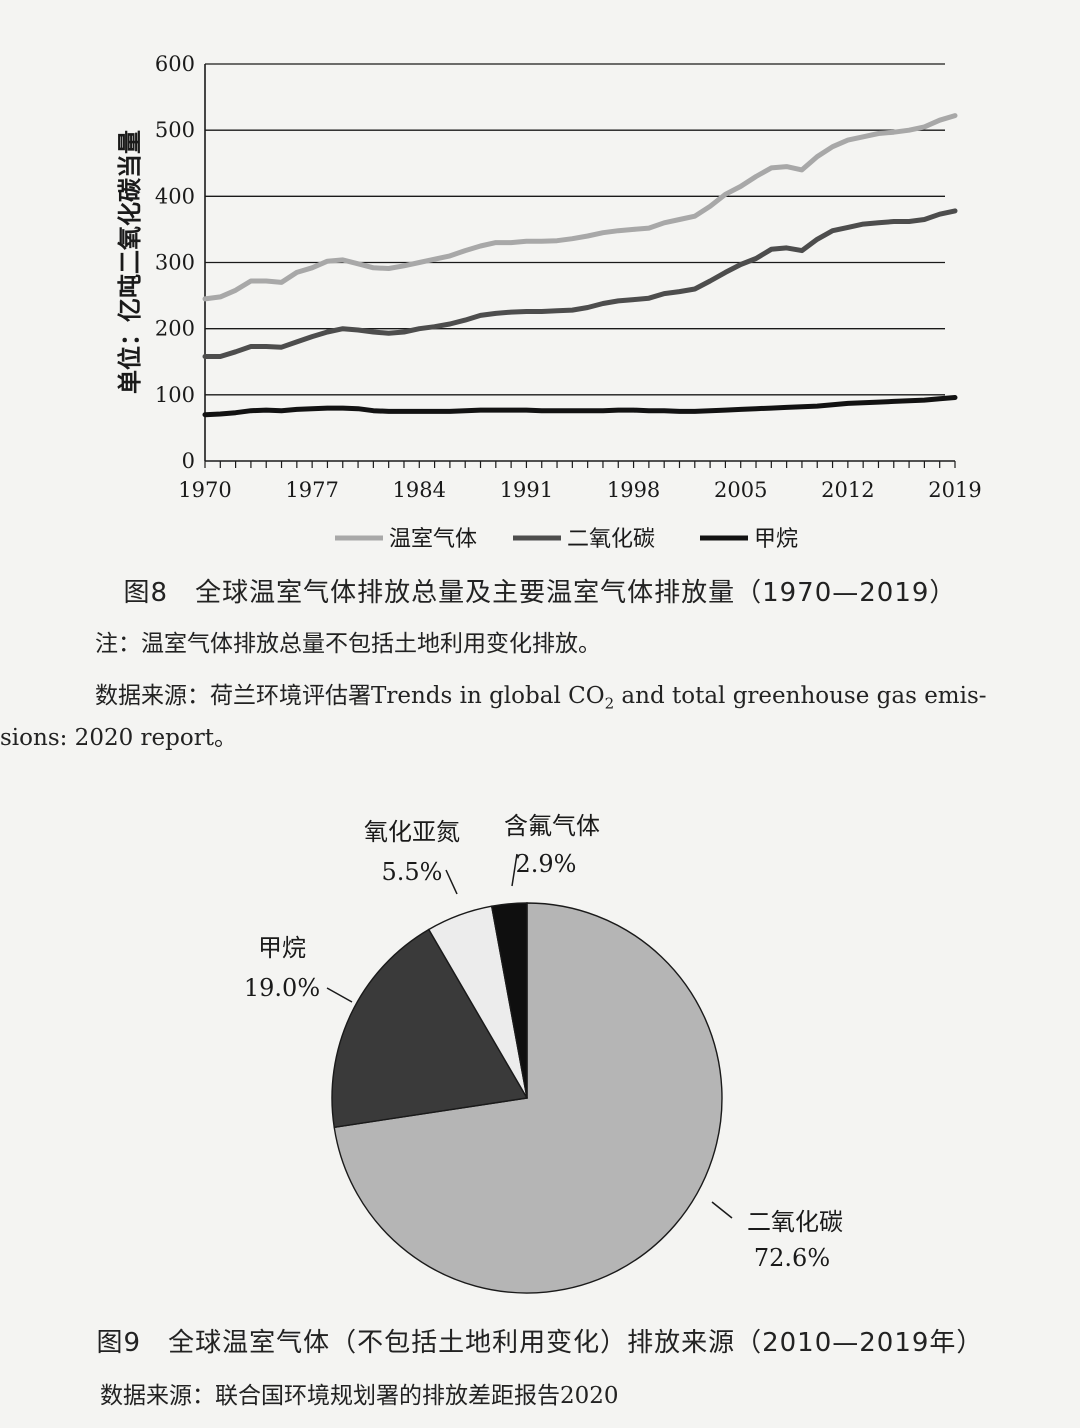  Describe the element at coordinates (633, 490) in the screenshot. I see `x-tick-label: 1998` at that location.